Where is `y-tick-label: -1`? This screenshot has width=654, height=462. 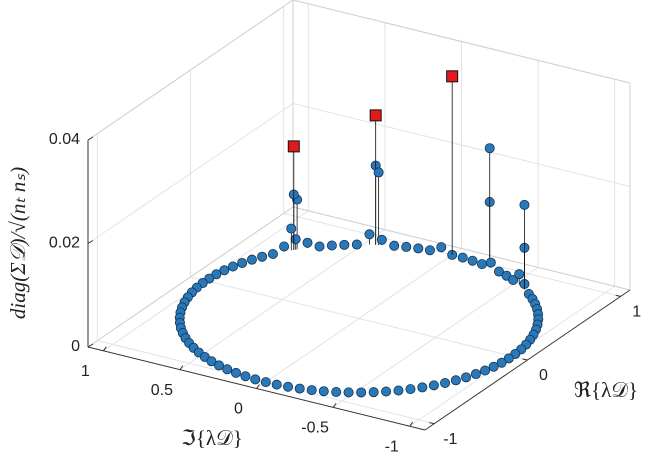 y-tick-label: -1 is located at coordinates (392, 446).